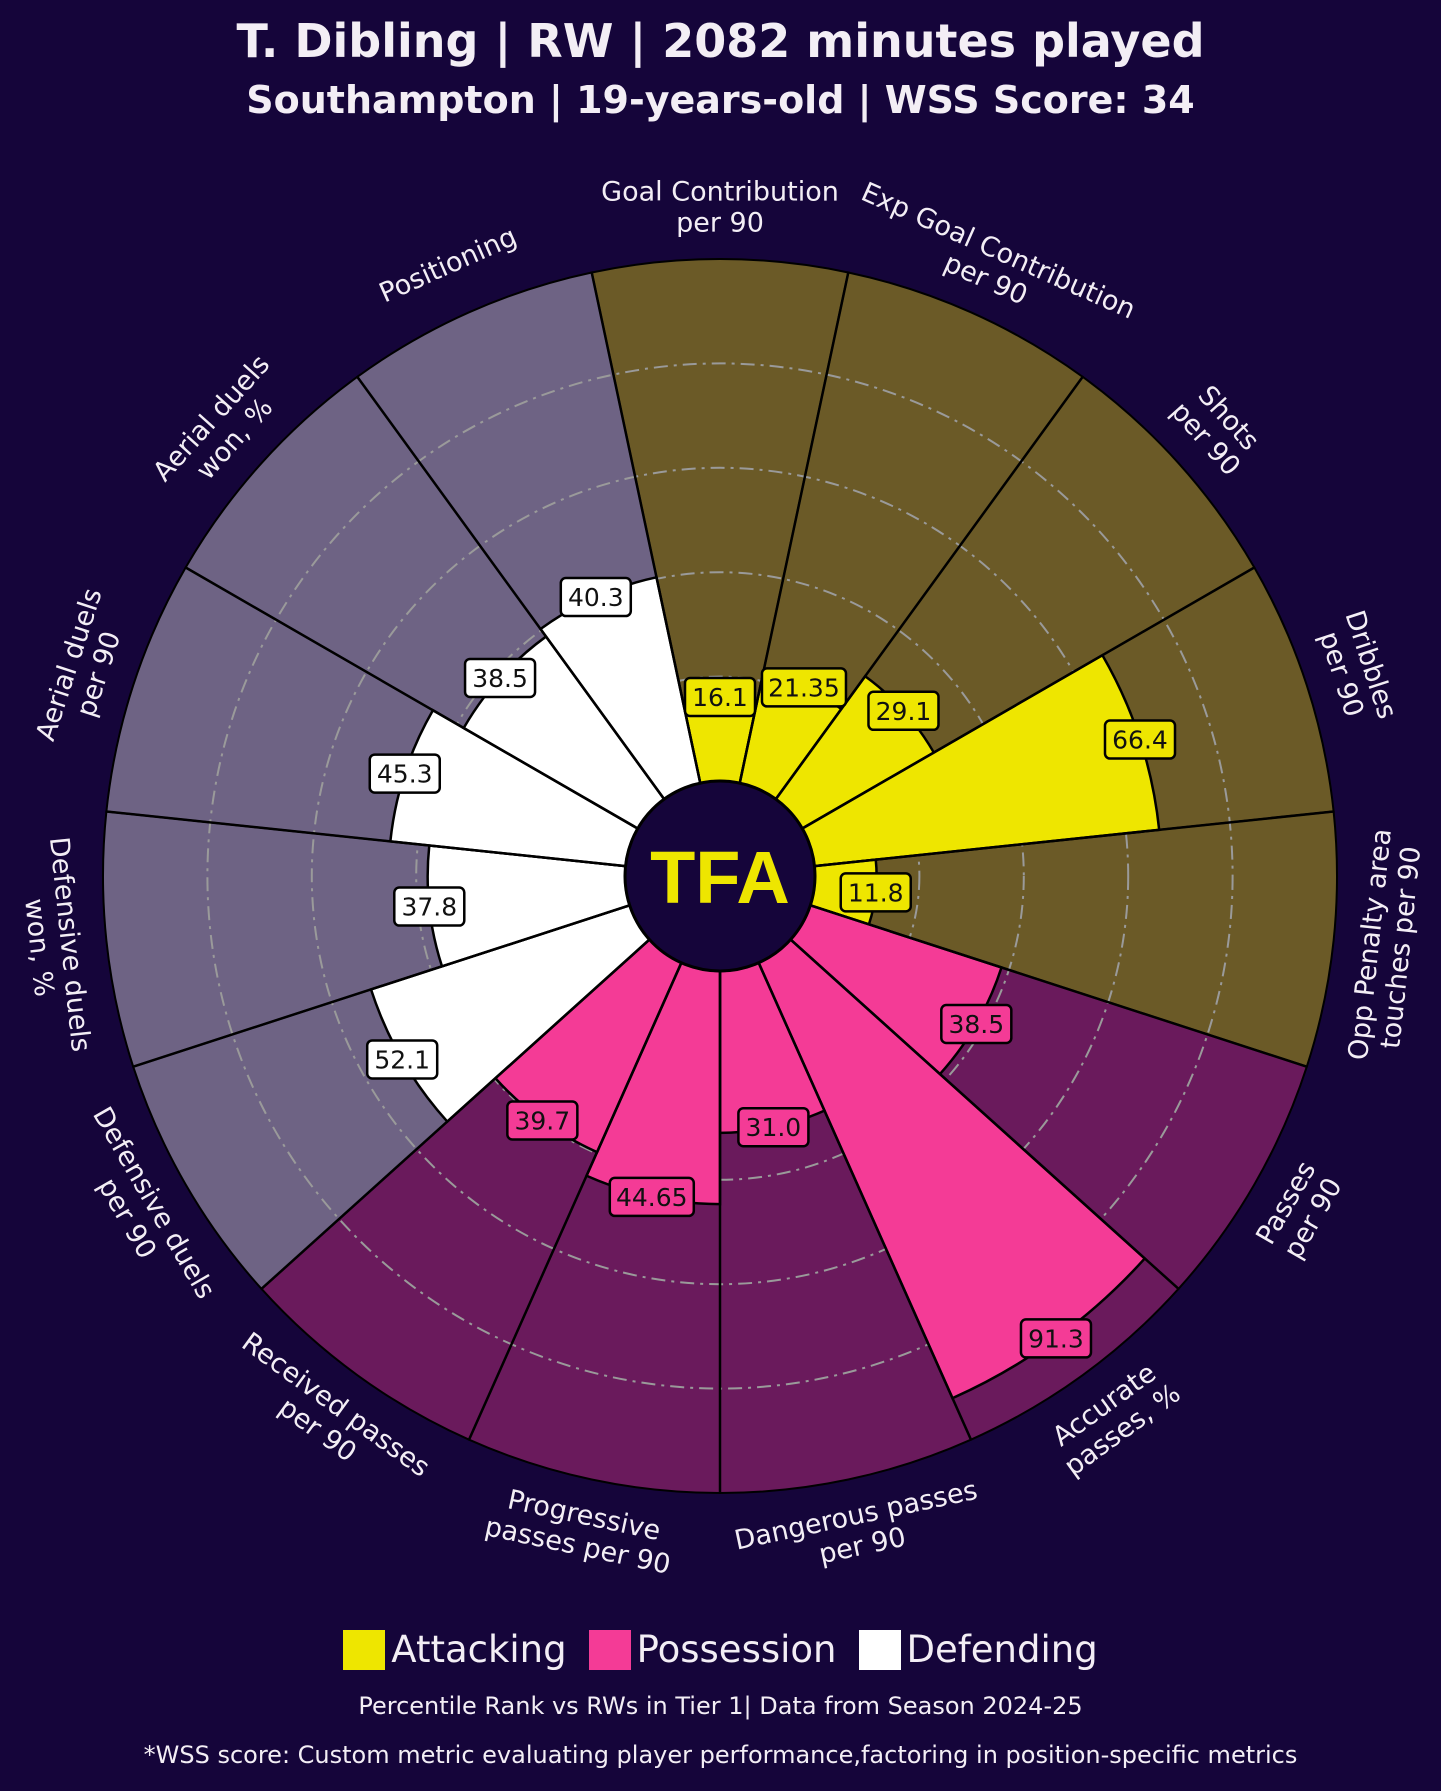 This screenshot has width=1441, height=1791. I want to click on legend-label-attacking: Attacking, so click(479, 1649).